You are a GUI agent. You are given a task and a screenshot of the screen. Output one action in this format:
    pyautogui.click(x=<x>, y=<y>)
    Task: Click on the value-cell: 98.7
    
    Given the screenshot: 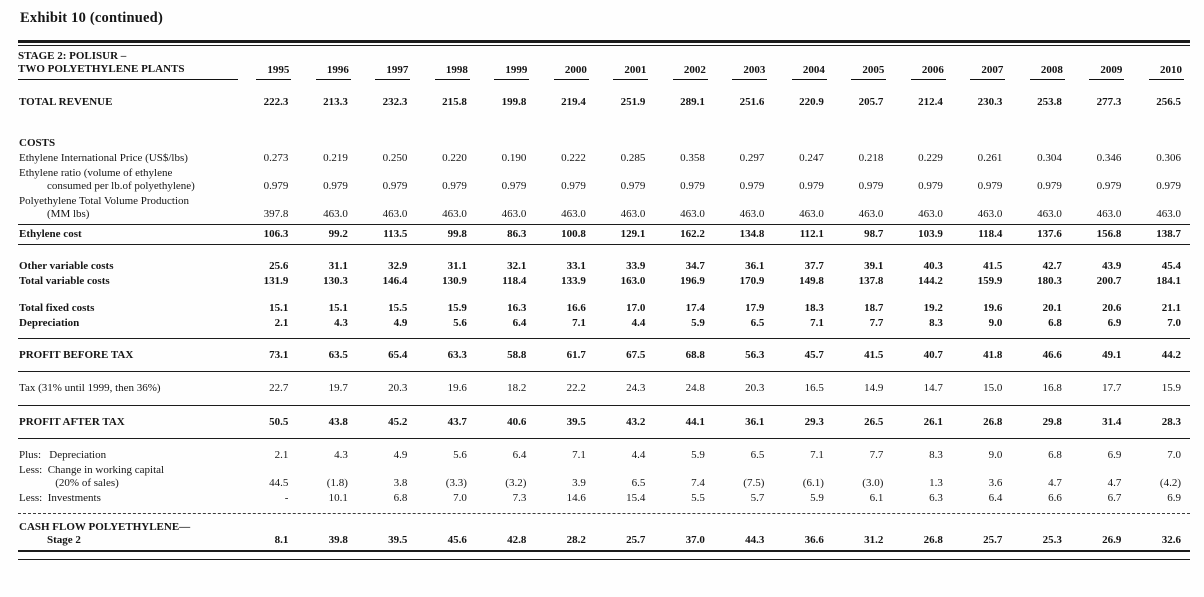 What is the action you would take?
    pyautogui.click(x=874, y=234)
    